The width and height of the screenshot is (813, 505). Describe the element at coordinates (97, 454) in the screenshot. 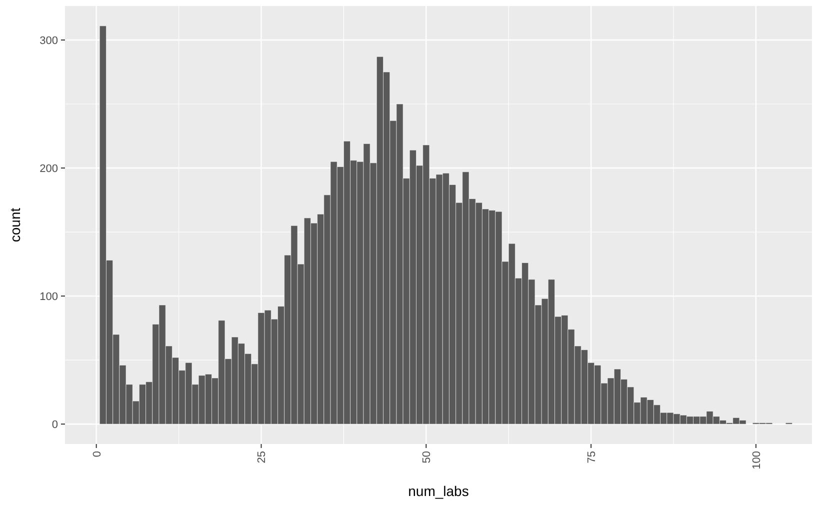

I see `x-tick-label: 0` at that location.